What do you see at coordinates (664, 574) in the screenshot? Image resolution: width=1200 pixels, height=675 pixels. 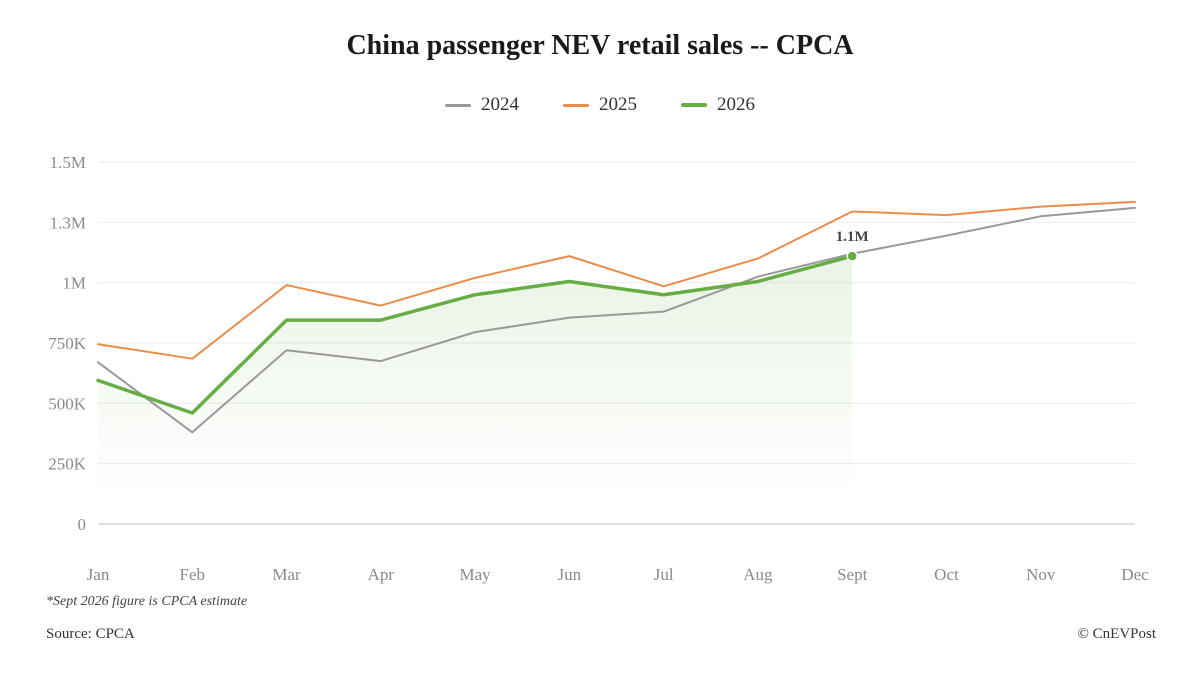 I see `x-tick-label: Jul` at bounding box center [664, 574].